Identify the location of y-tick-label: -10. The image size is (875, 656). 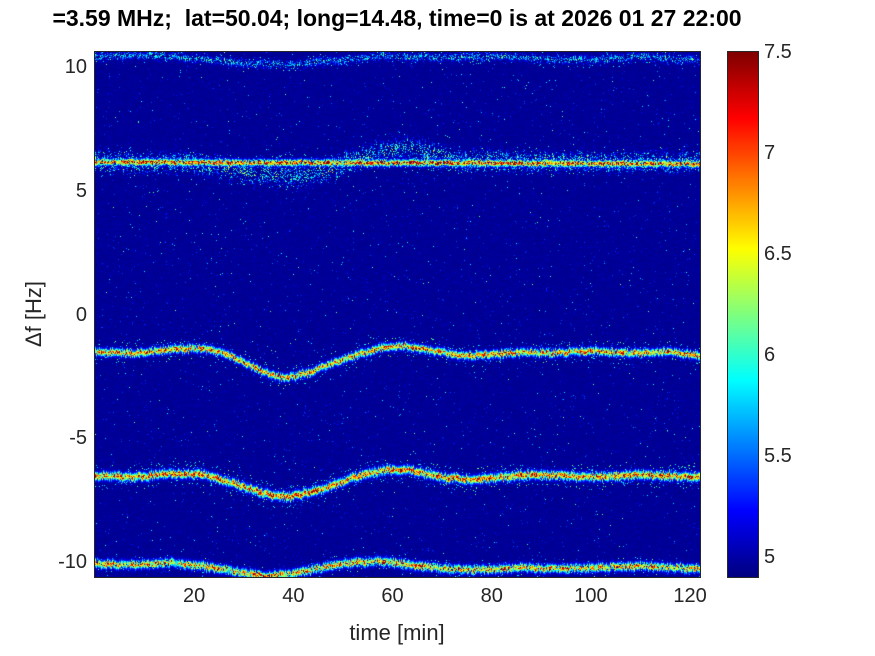
(72, 562).